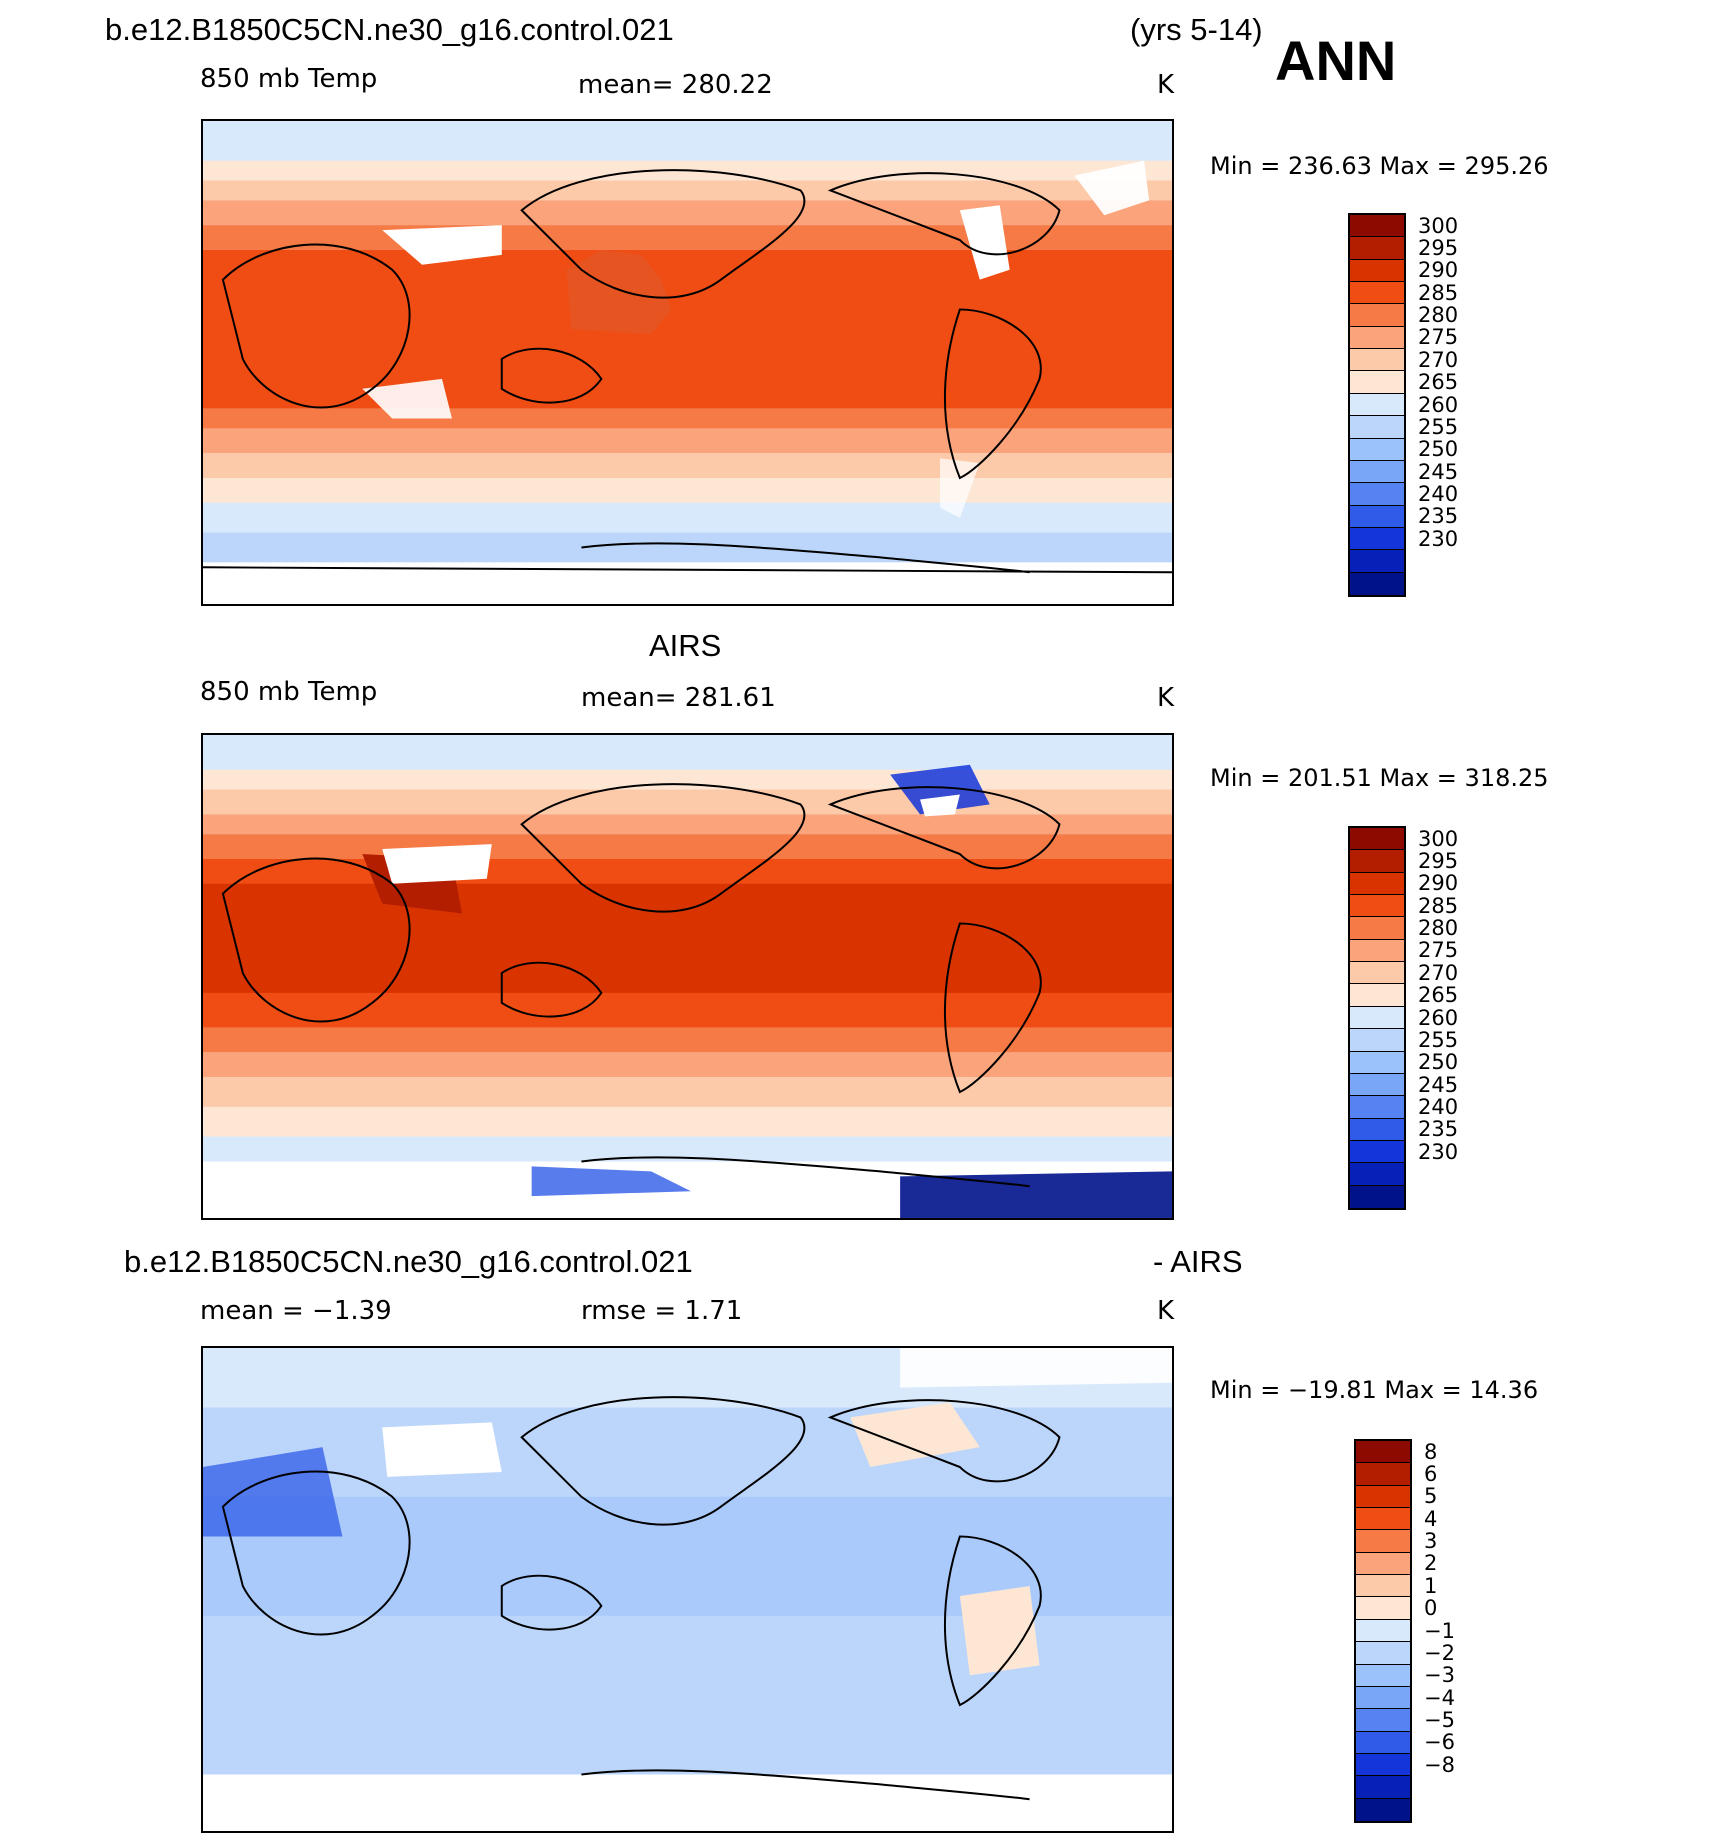 This screenshot has height=1847, width=1710. I want to click on colorbar-level-label: −3, so click(1439, 1675).